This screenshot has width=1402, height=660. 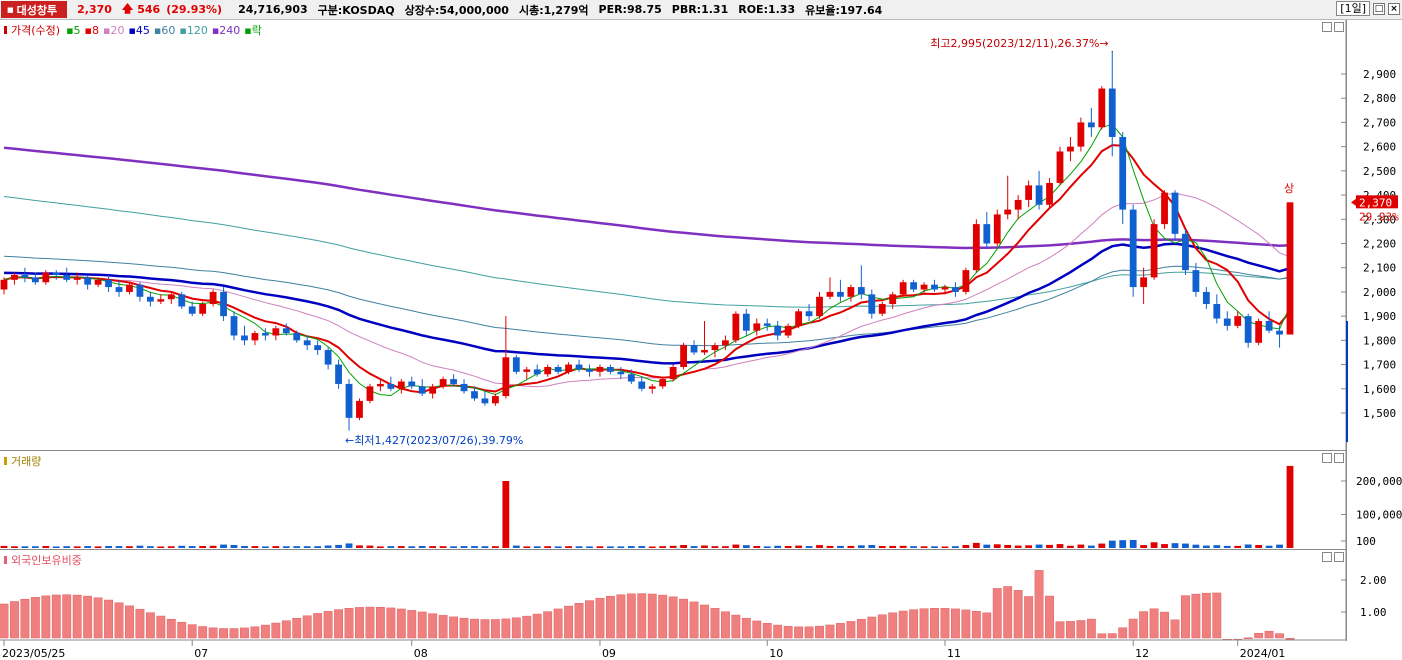 I want to click on maximize-icon: □, so click(x=1379, y=8).